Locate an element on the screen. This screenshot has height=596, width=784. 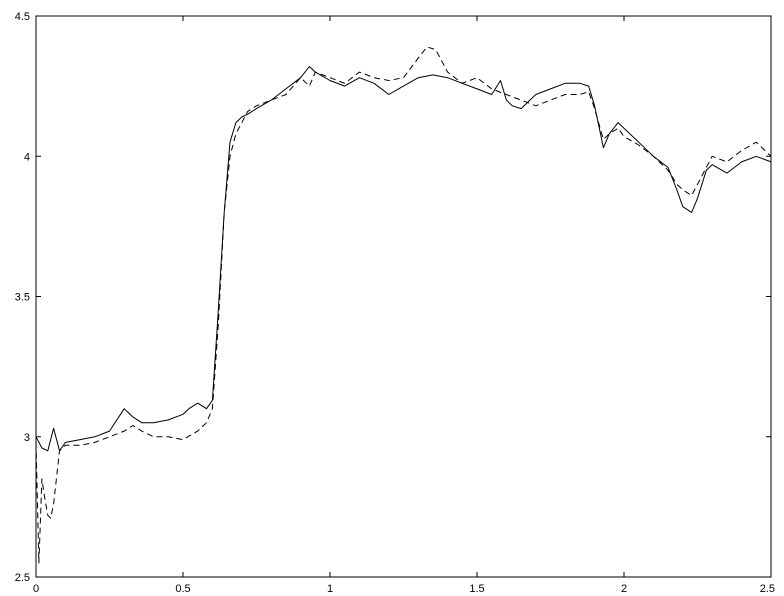
y-tick-label: 3.5 is located at coordinates (22, 298).